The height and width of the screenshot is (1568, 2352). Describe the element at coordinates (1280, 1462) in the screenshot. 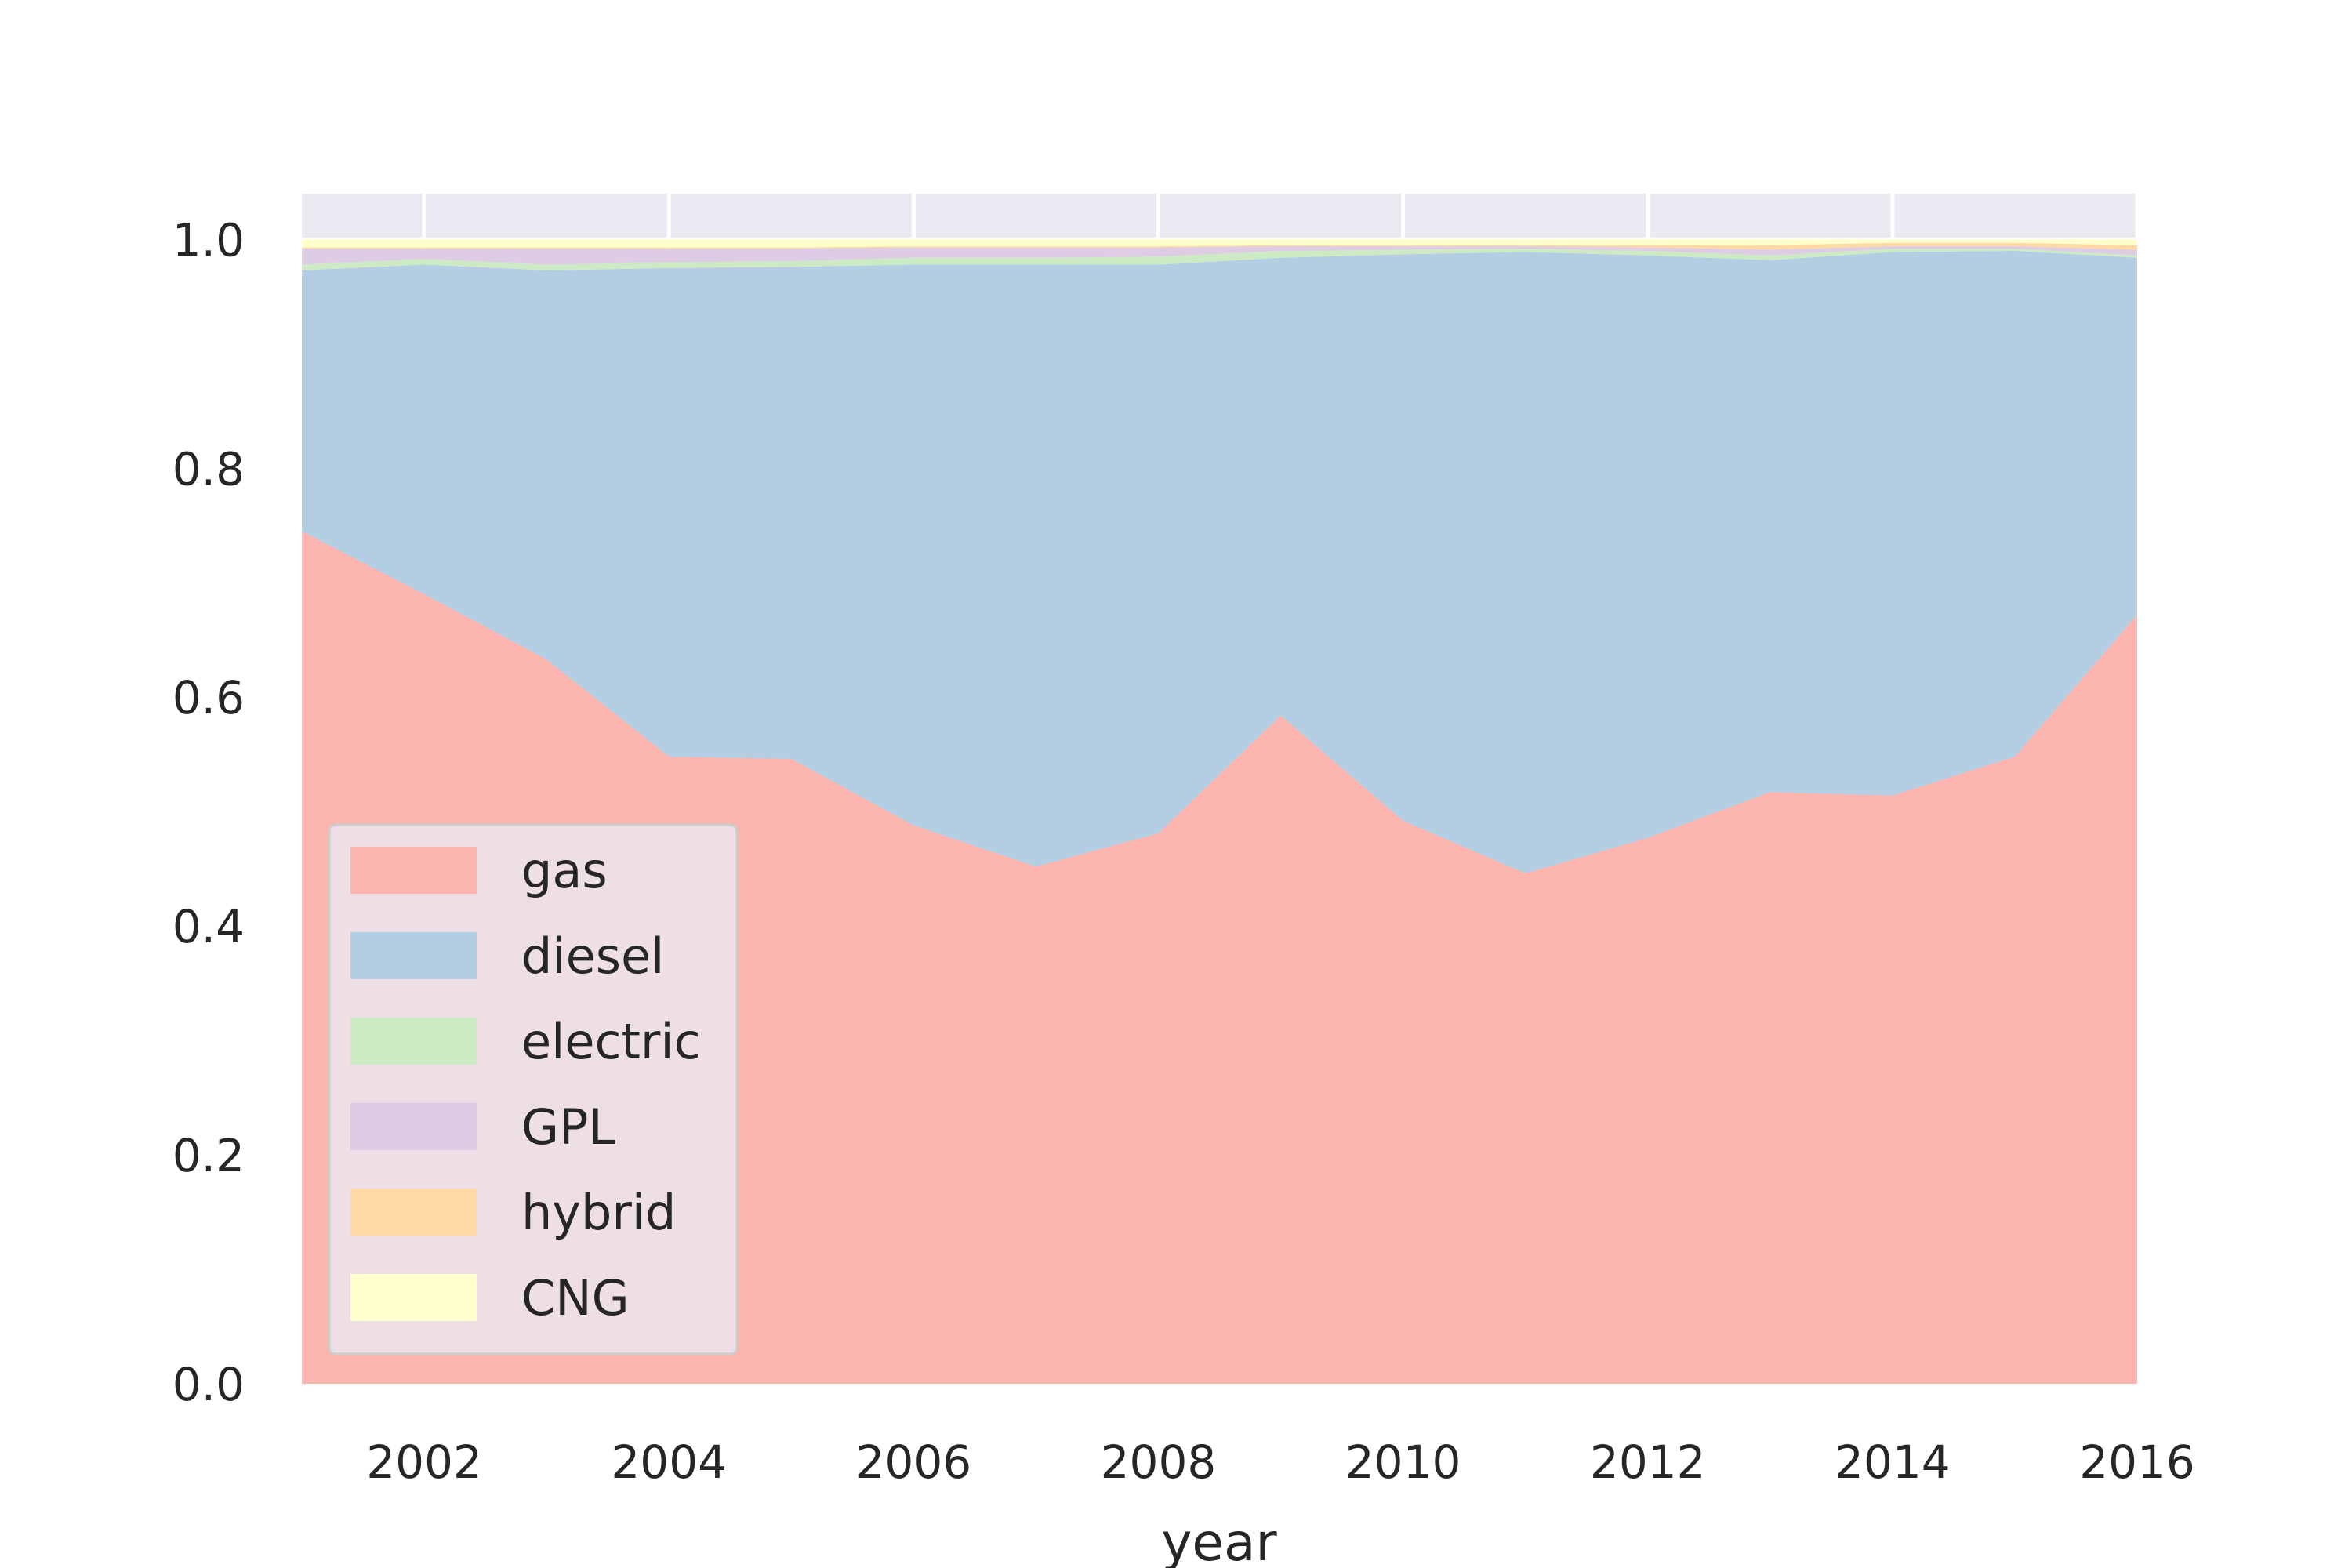

I see `x-tick-labels: 2002 2004 2006 2008 2010 2012 2014 2016` at that location.